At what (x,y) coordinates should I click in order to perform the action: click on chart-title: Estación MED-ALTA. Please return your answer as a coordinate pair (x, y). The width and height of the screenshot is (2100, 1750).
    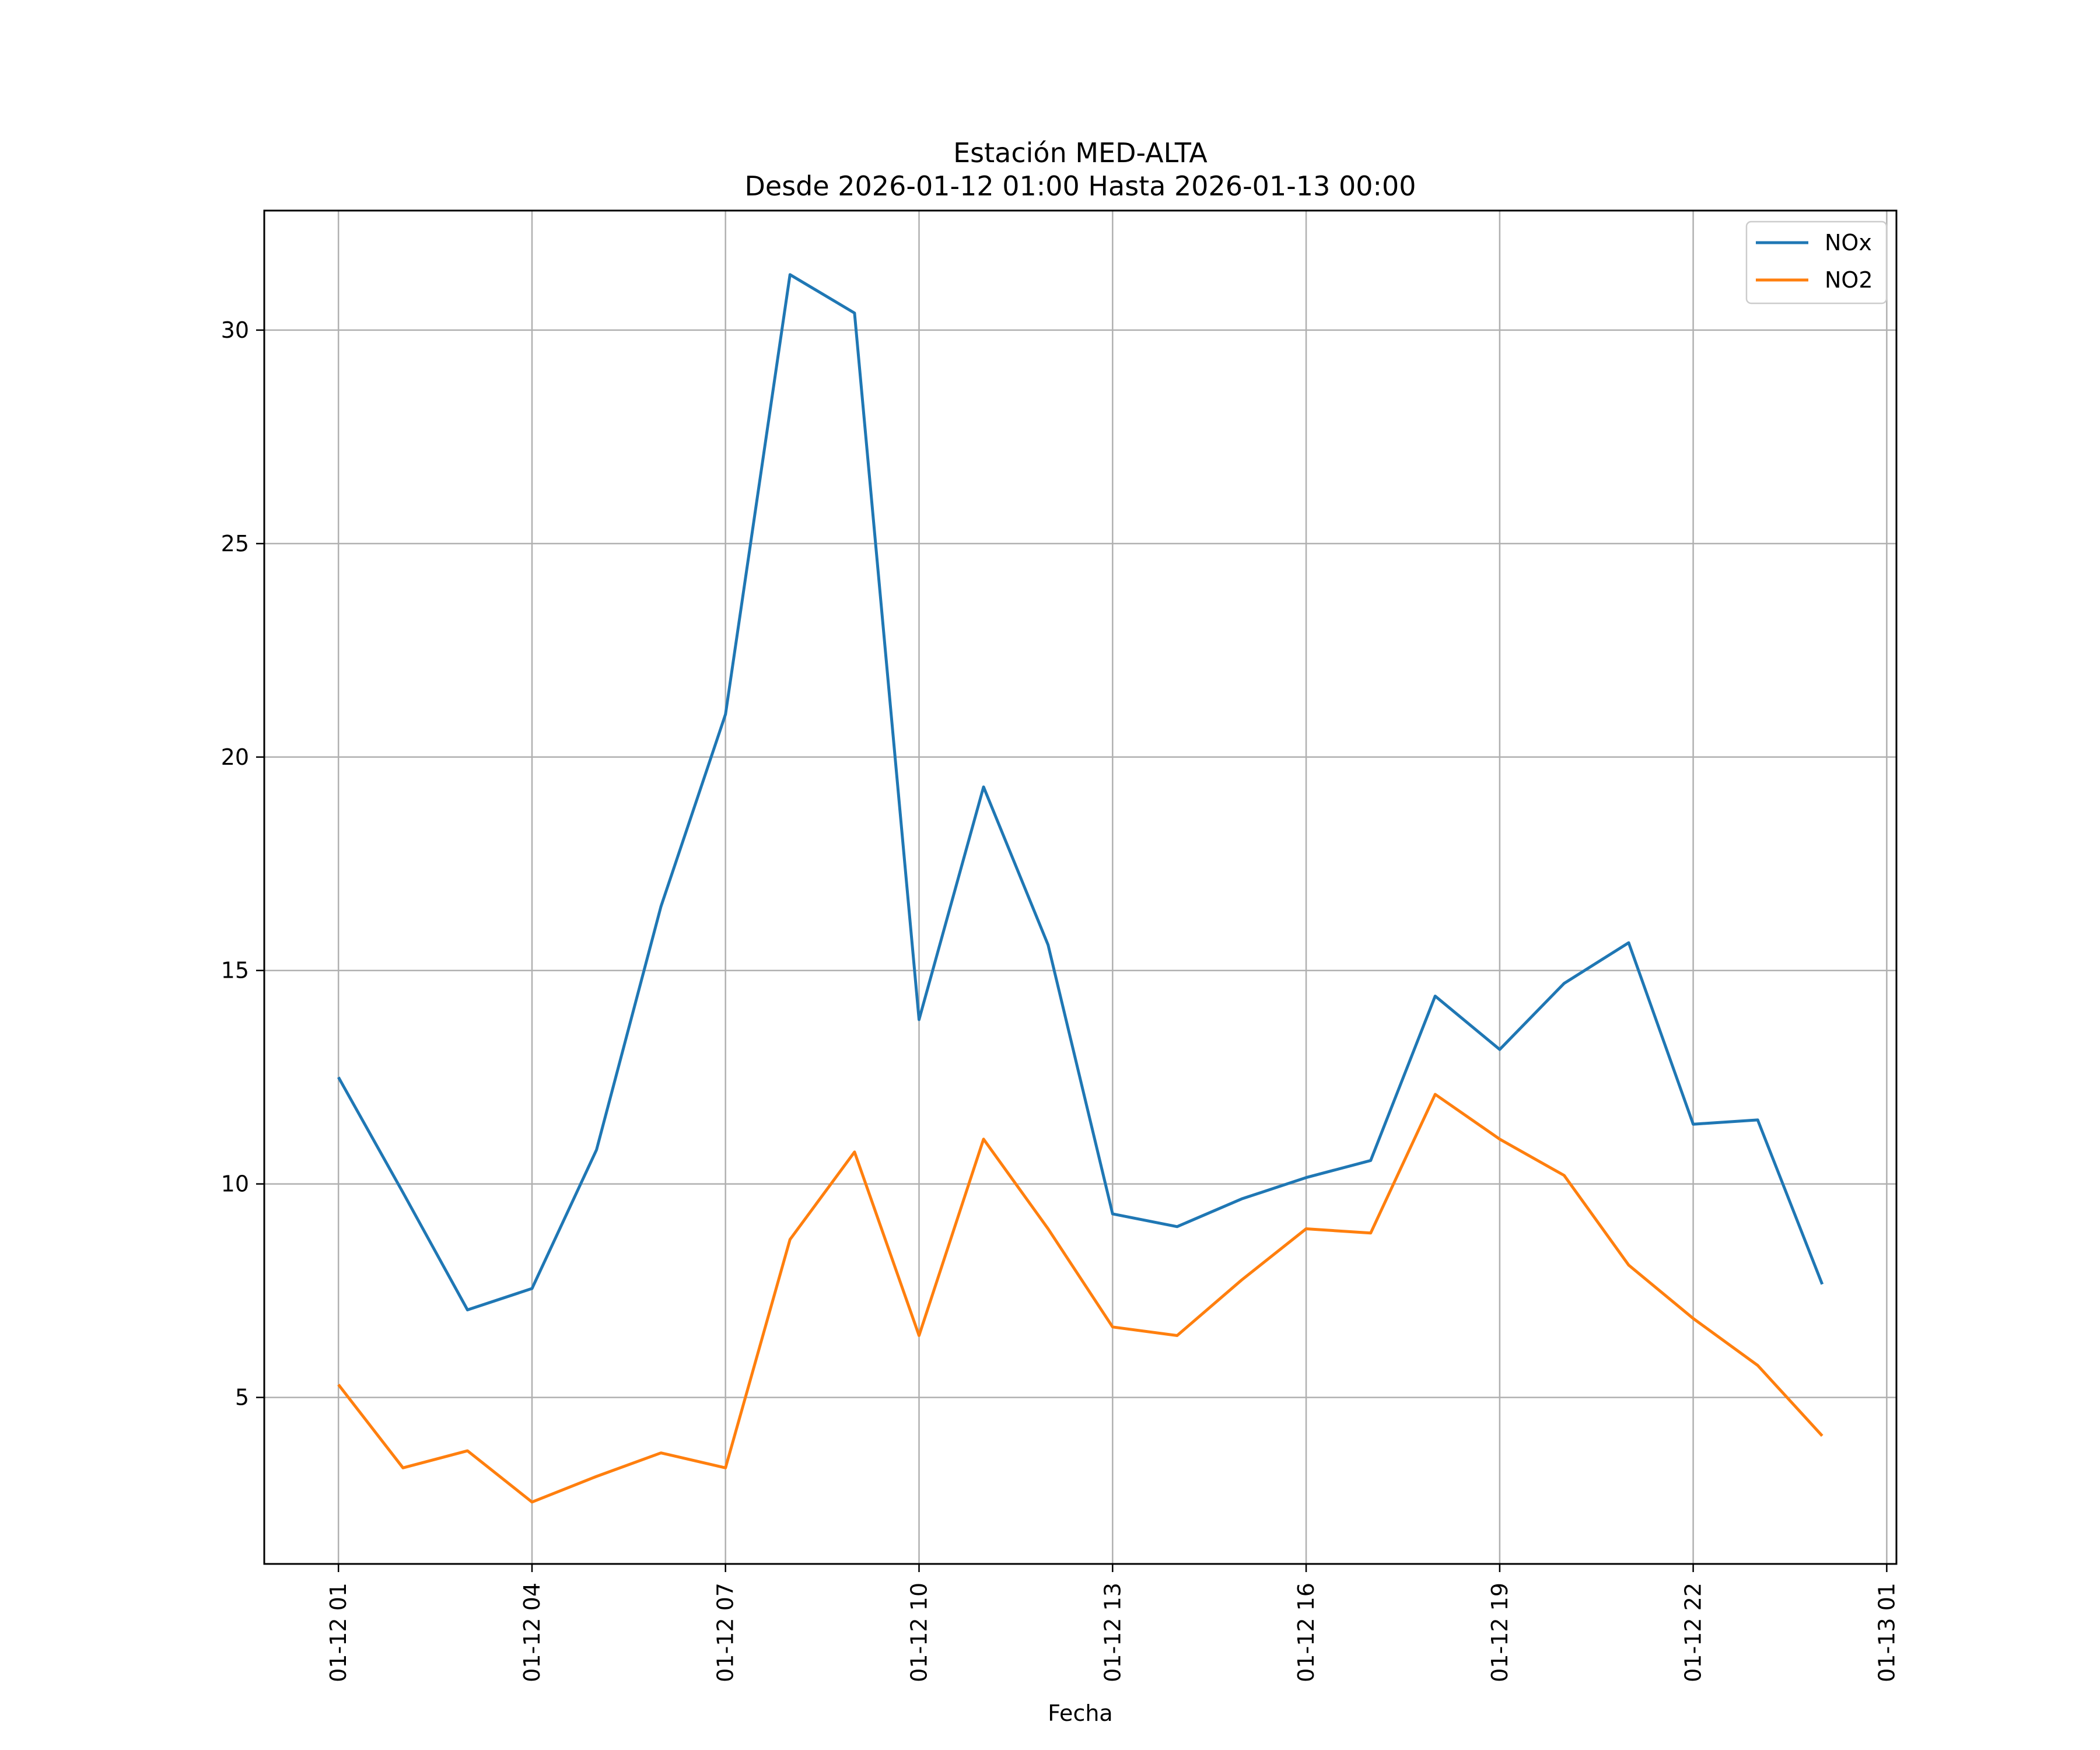
    Looking at the image, I should click on (1080, 153).